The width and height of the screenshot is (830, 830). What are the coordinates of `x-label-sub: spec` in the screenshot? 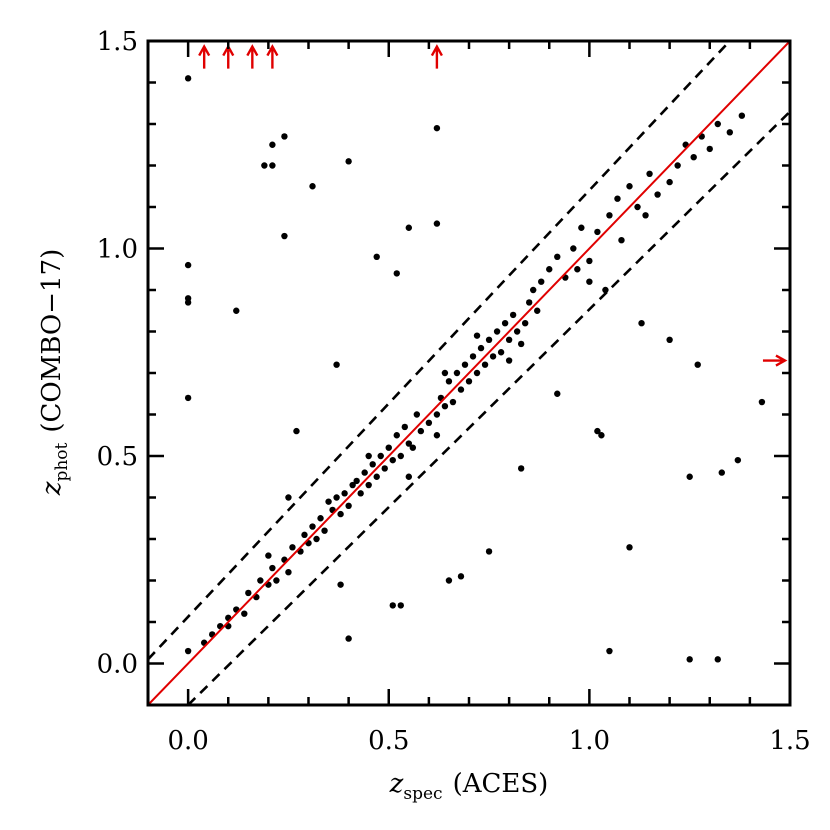 It's located at (422, 794).